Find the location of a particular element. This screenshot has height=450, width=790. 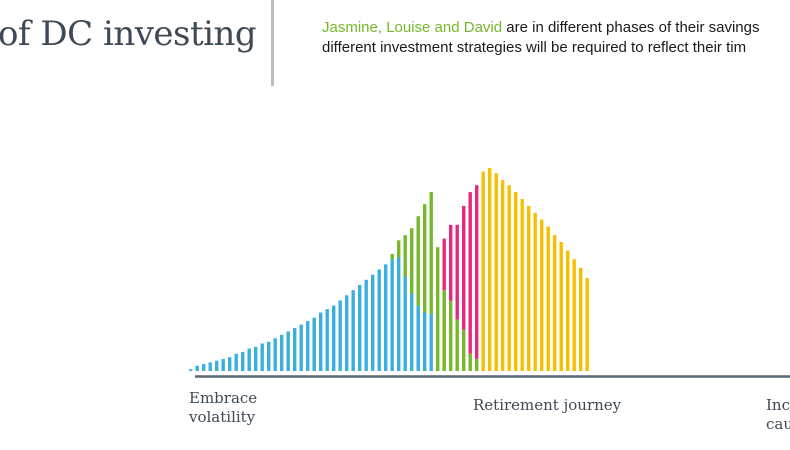

x-label-left: Embrace volatility is located at coordinates (223, 408).